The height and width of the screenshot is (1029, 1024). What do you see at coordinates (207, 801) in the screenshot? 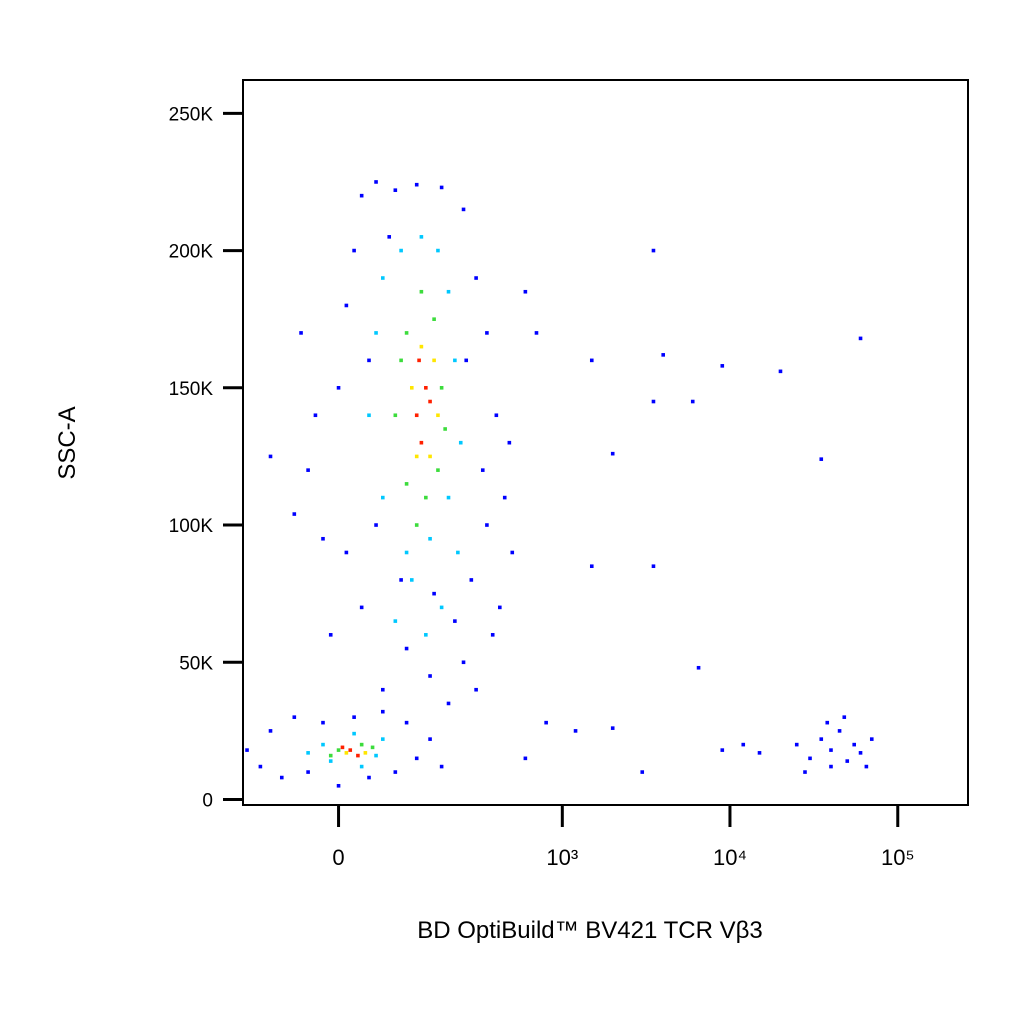
I see `y-tick-label: 0` at bounding box center [207, 801].